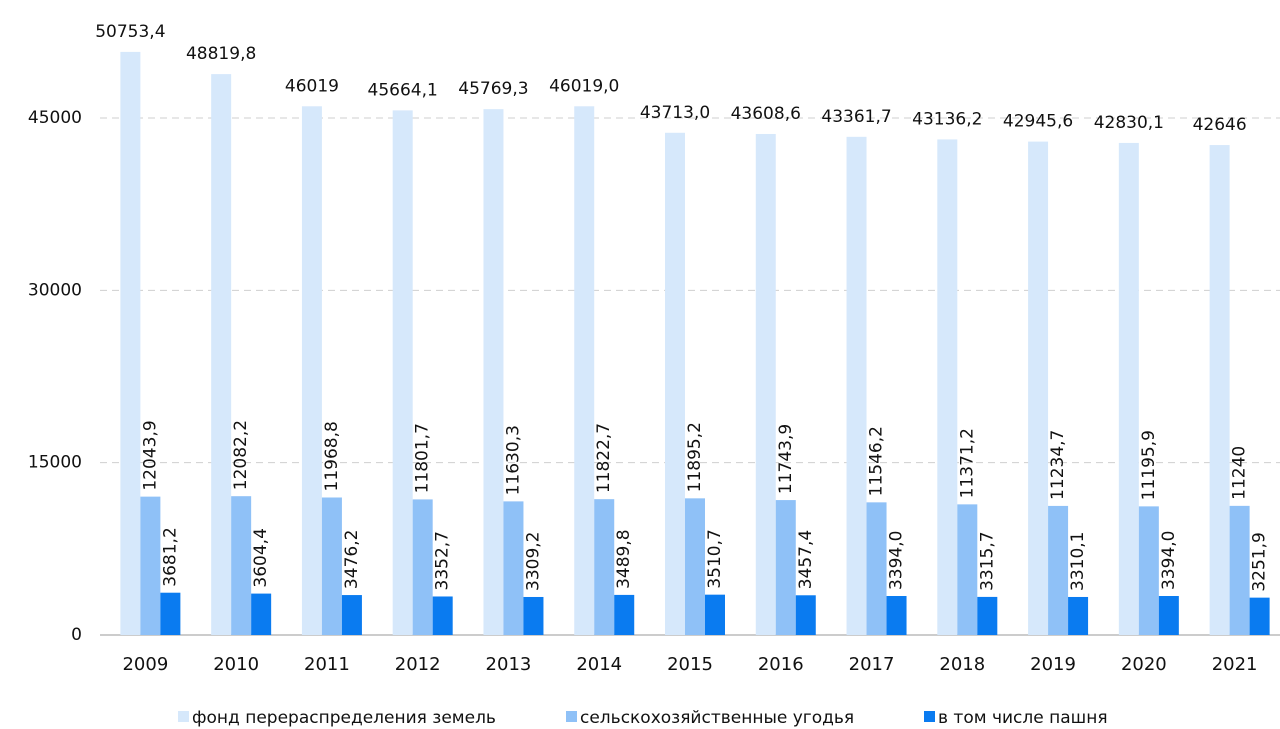  What do you see at coordinates (604, 458) in the screenshot?
I see `value-label: 11822,7` at bounding box center [604, 458].